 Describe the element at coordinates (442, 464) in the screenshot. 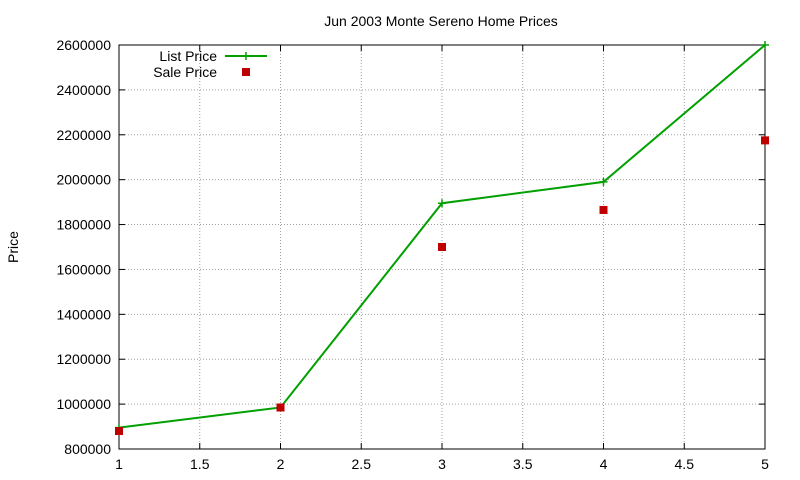

I see `x-tick-label: 3` at that location.